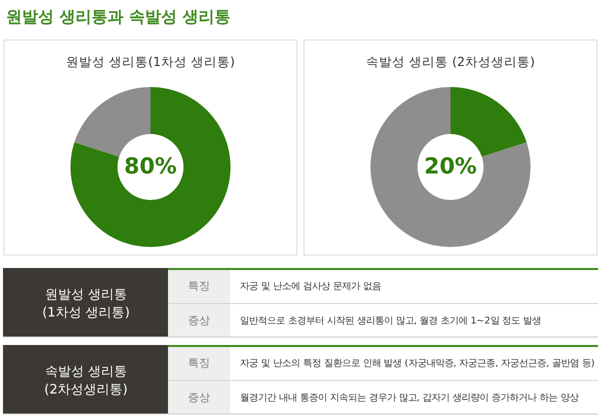  I want to click on data-label: 80%, so click(150, 167).